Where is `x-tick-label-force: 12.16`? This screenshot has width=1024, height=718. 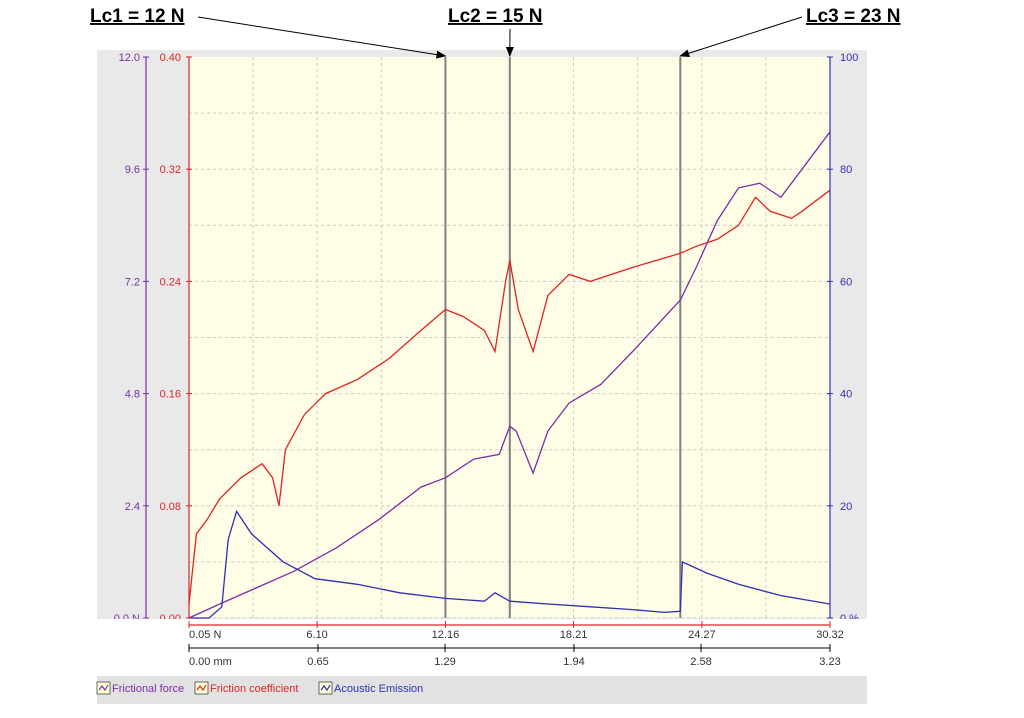
x-tick-label-force: 12.16 is located at coordinates (446, 635).